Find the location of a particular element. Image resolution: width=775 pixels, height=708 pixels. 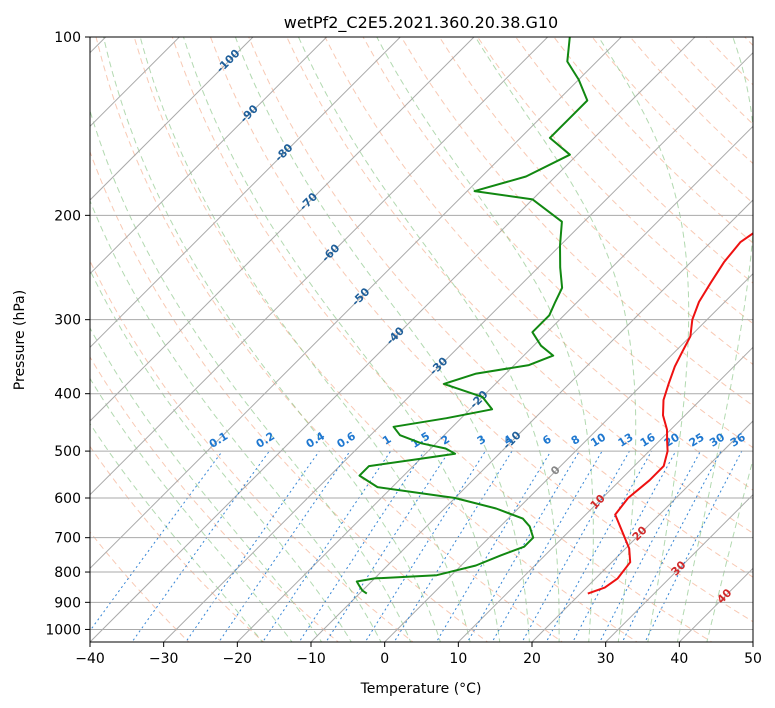

x-tick-label: 10 is located at coordinates (458, 659).